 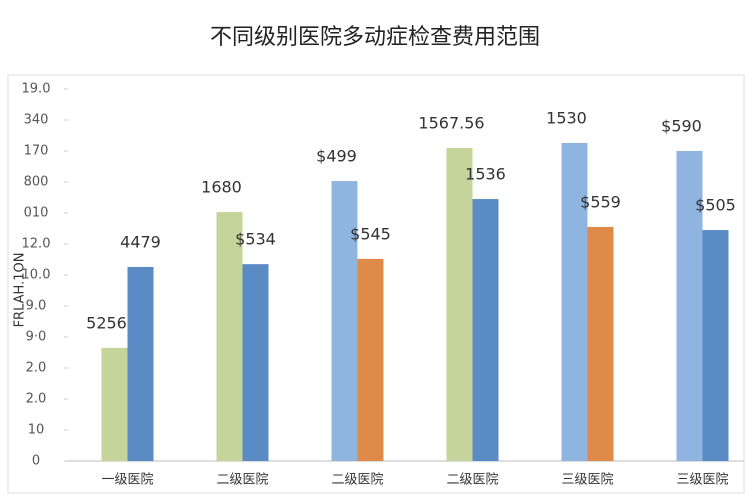 I want to click on bar-annotation: 5256, so click(x=106, y=322).